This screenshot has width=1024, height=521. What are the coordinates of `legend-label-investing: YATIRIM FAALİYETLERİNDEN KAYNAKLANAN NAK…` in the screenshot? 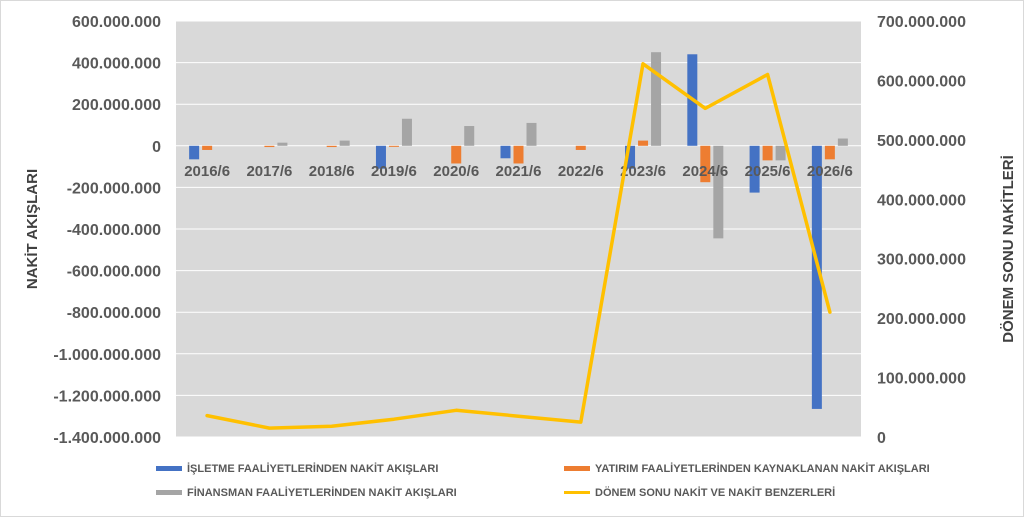 It's located at (762, 468).